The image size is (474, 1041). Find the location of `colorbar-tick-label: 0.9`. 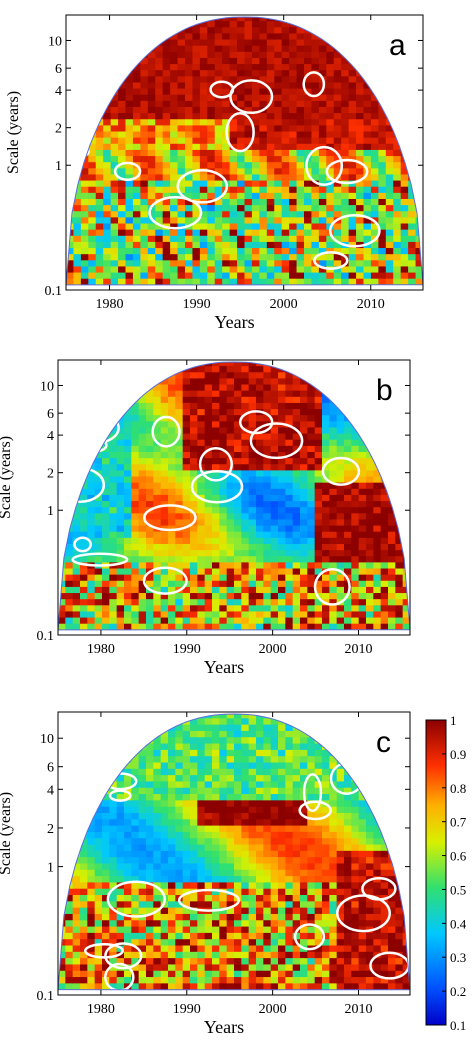

colorbar-tick-label: 0.9 is located at coordinates (458, 754).